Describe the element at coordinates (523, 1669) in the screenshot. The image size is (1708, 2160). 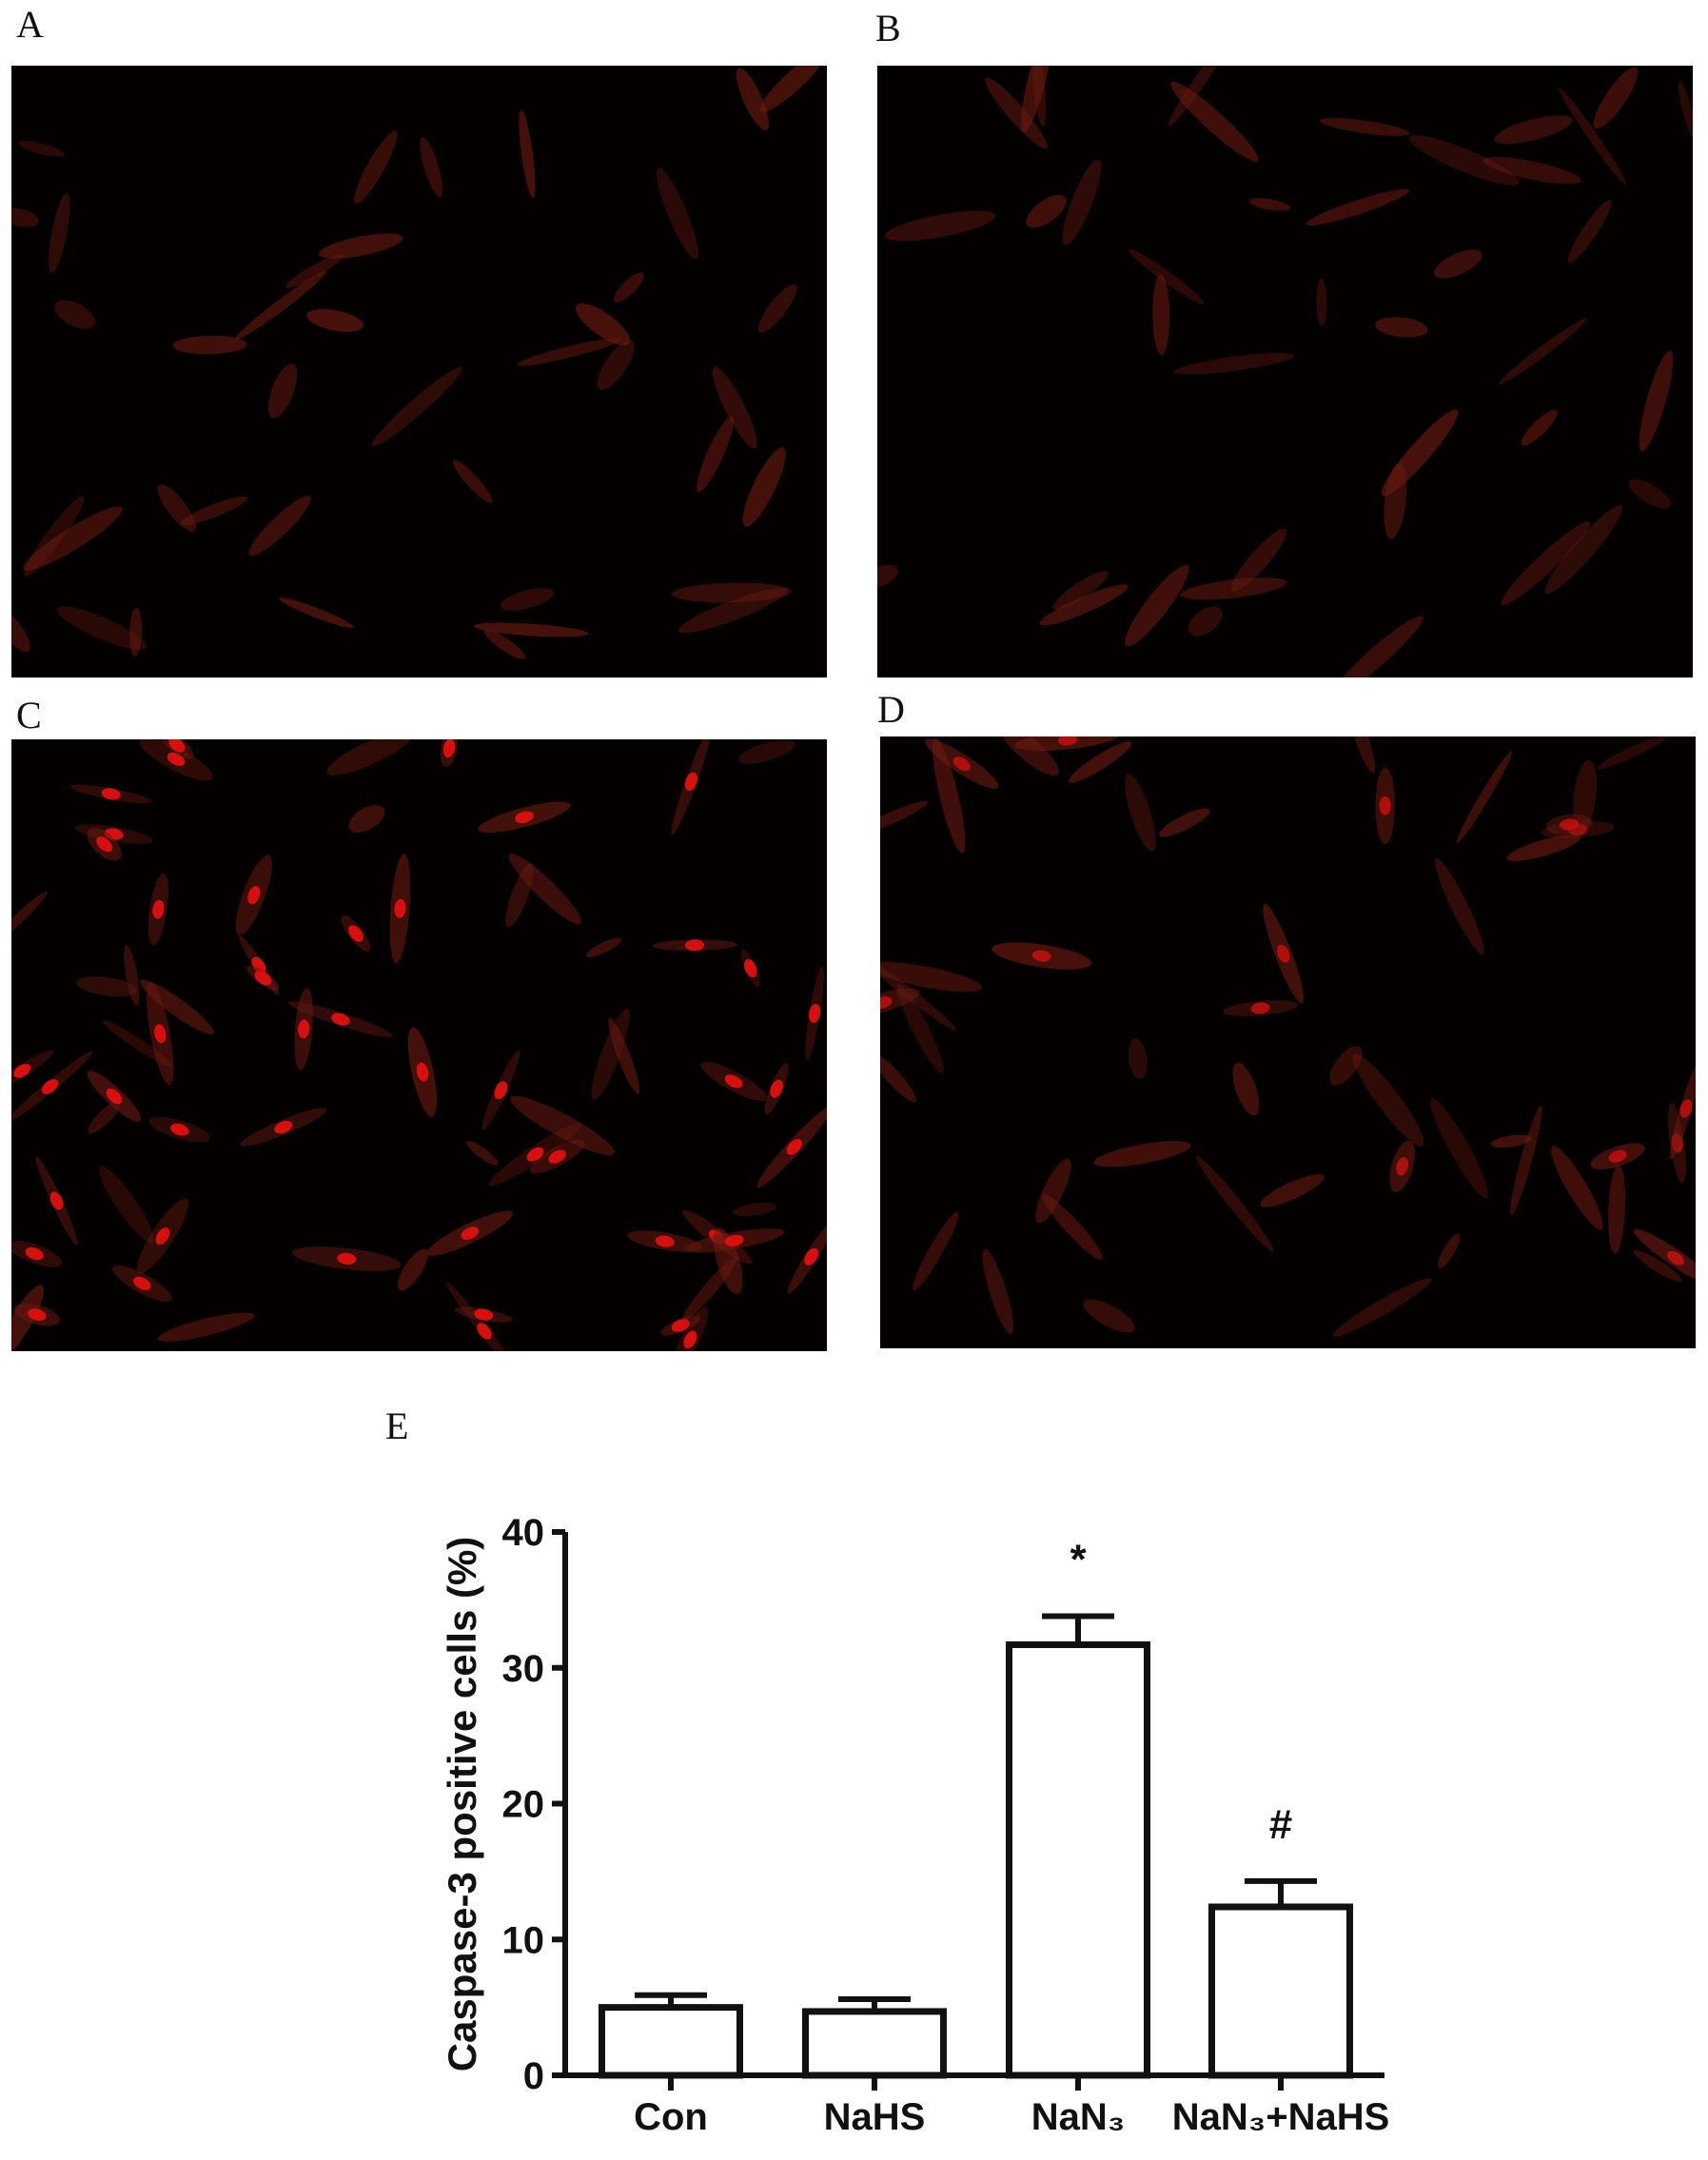
I see `y-tick-label: 30` at that location.